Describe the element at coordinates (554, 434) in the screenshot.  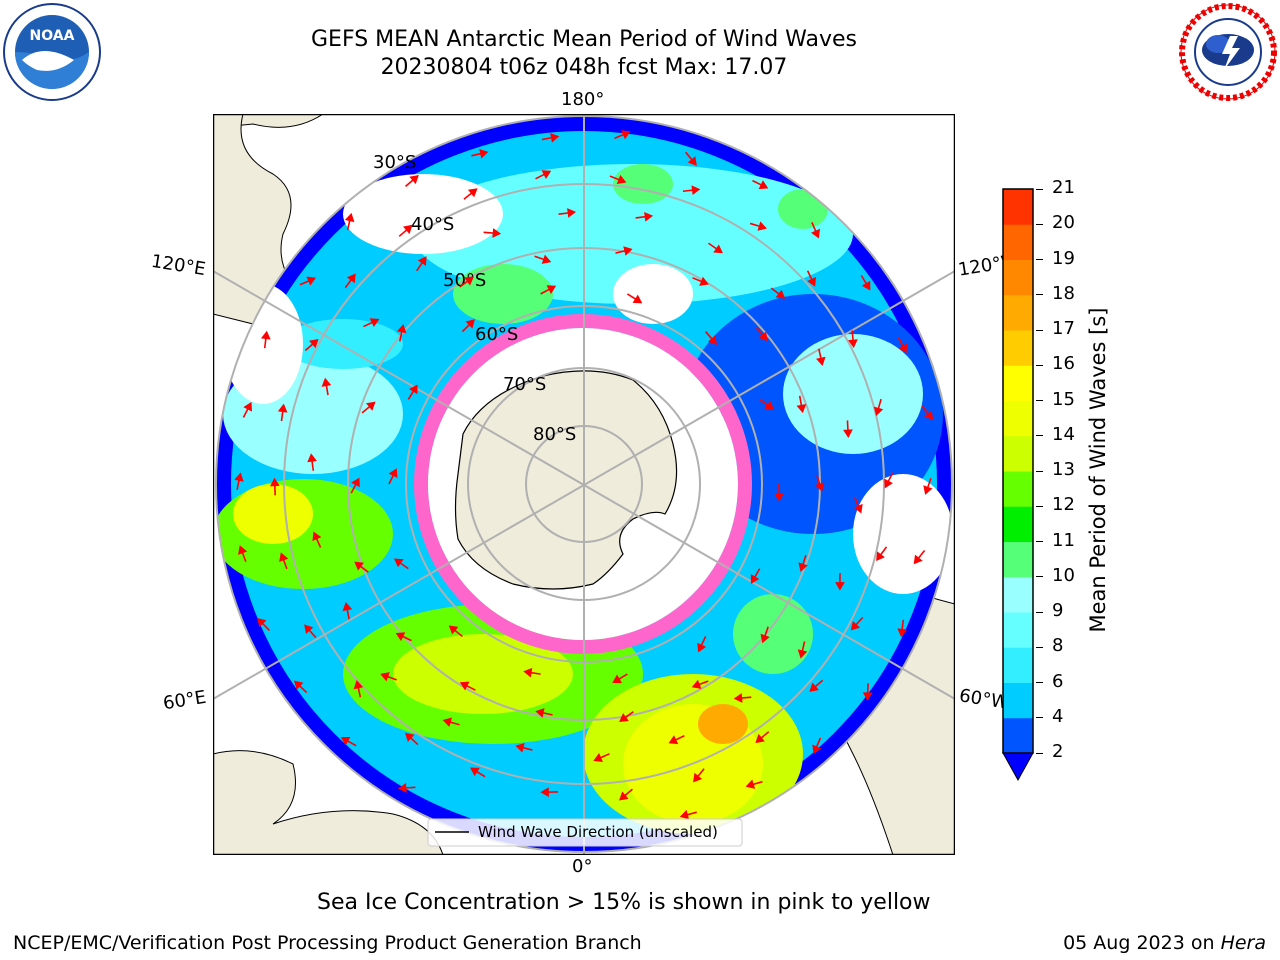
I see `lat-label-80: 80°S` at that location.